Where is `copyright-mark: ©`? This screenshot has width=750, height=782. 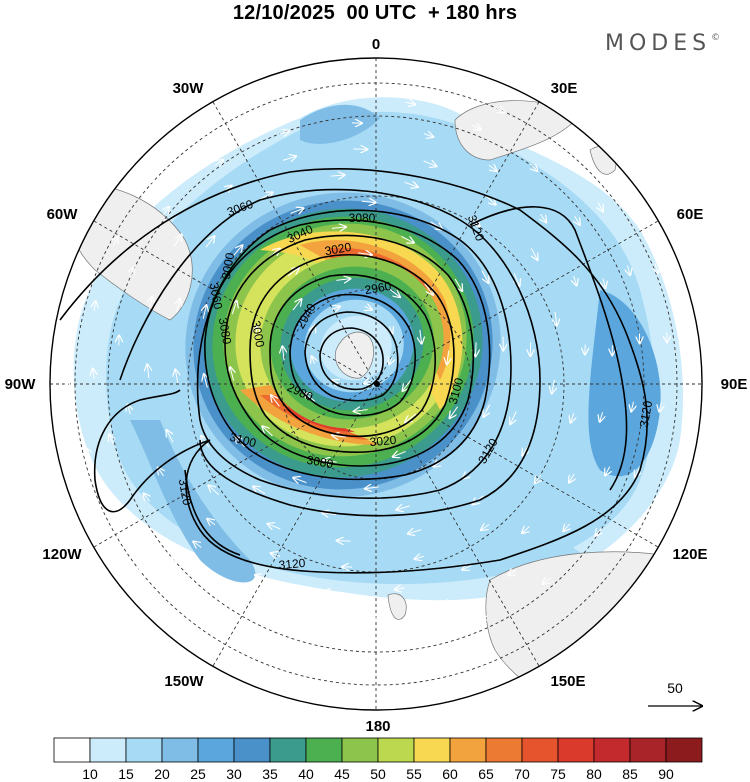
copyright-mark: © is located at coordinates (716, 38).